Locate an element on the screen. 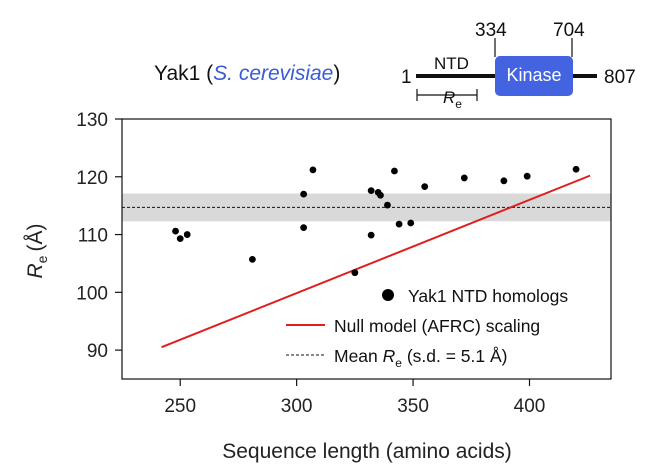  kinase-domain-box is located at coordinates (534, 76).